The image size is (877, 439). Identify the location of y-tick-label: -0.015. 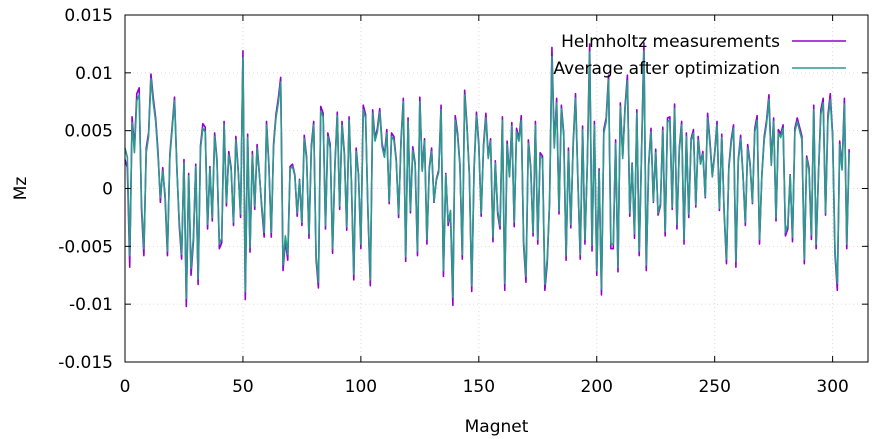
(85, 363).